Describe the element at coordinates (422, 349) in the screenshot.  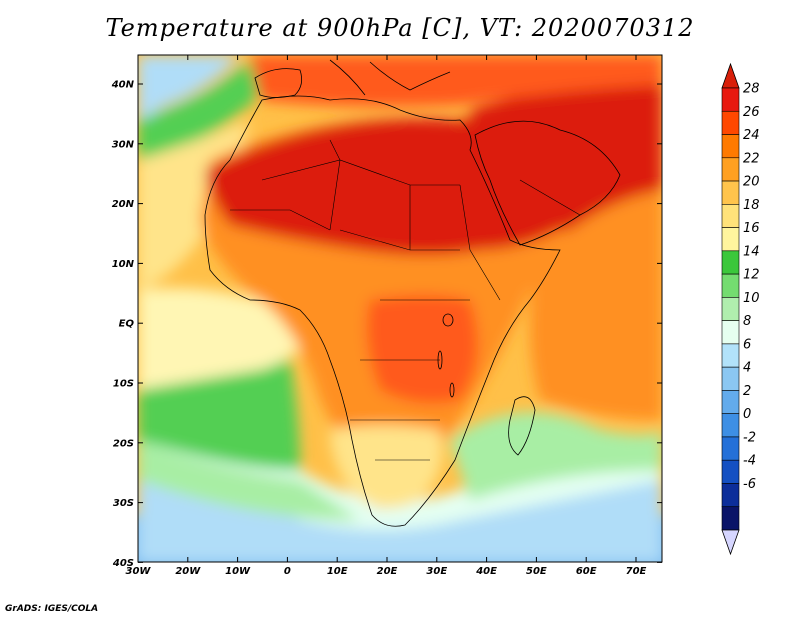
I see `field-central-warm` at that location.